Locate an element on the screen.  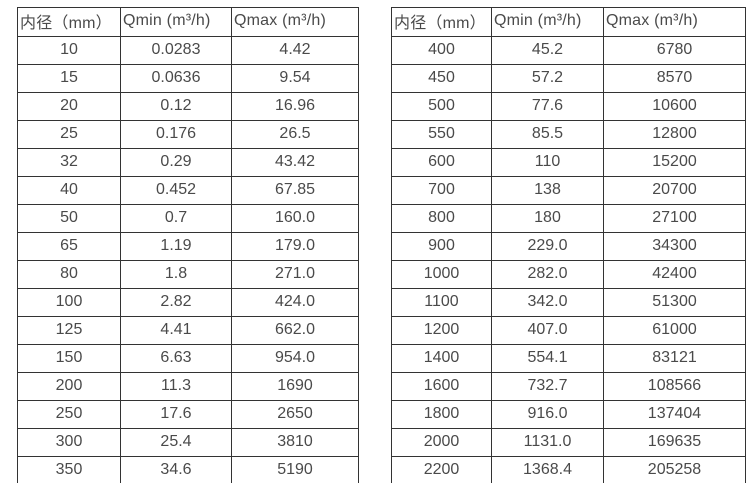
table-cell: 150 is located at coordinates (69, 358).